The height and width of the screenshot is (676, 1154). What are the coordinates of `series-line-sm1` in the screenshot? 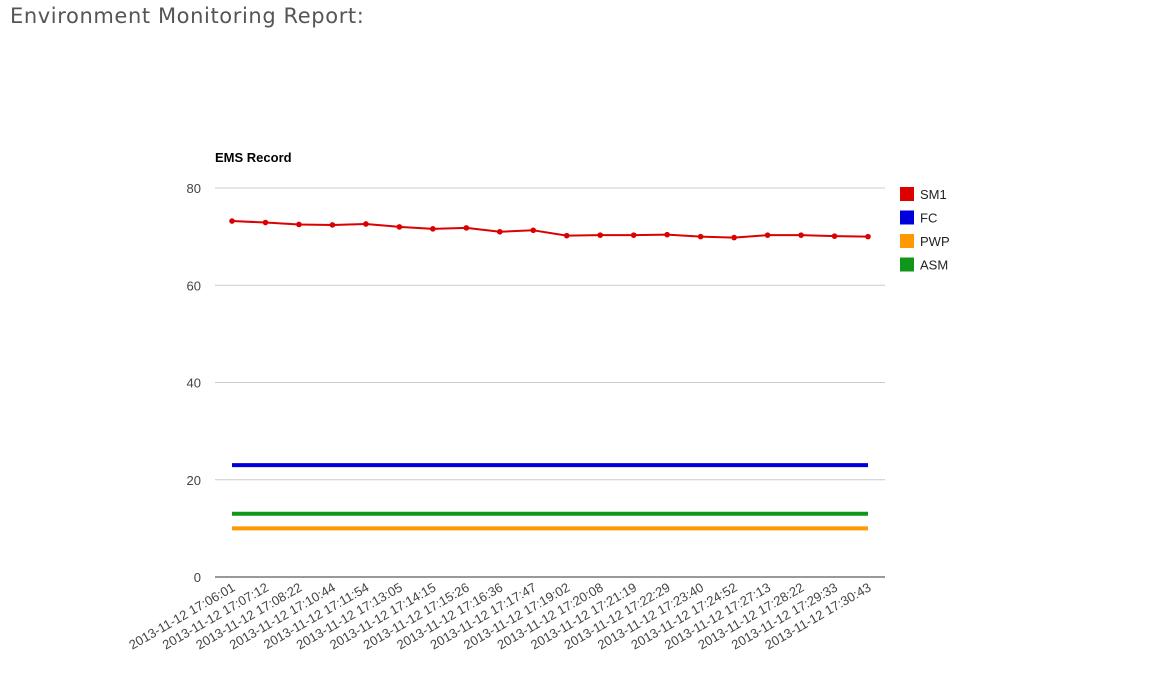 It's located at (550, 229).